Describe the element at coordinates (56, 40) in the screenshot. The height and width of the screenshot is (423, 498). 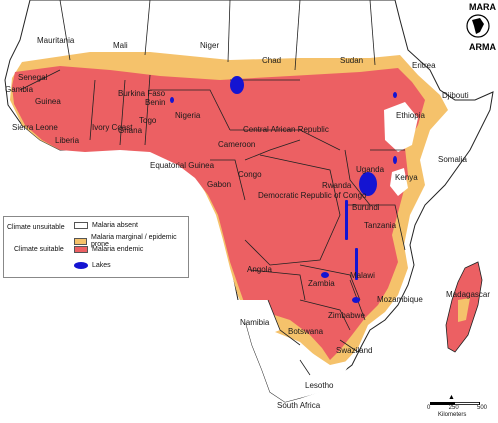
I see `label-mauritania: Mauritania` at that location.